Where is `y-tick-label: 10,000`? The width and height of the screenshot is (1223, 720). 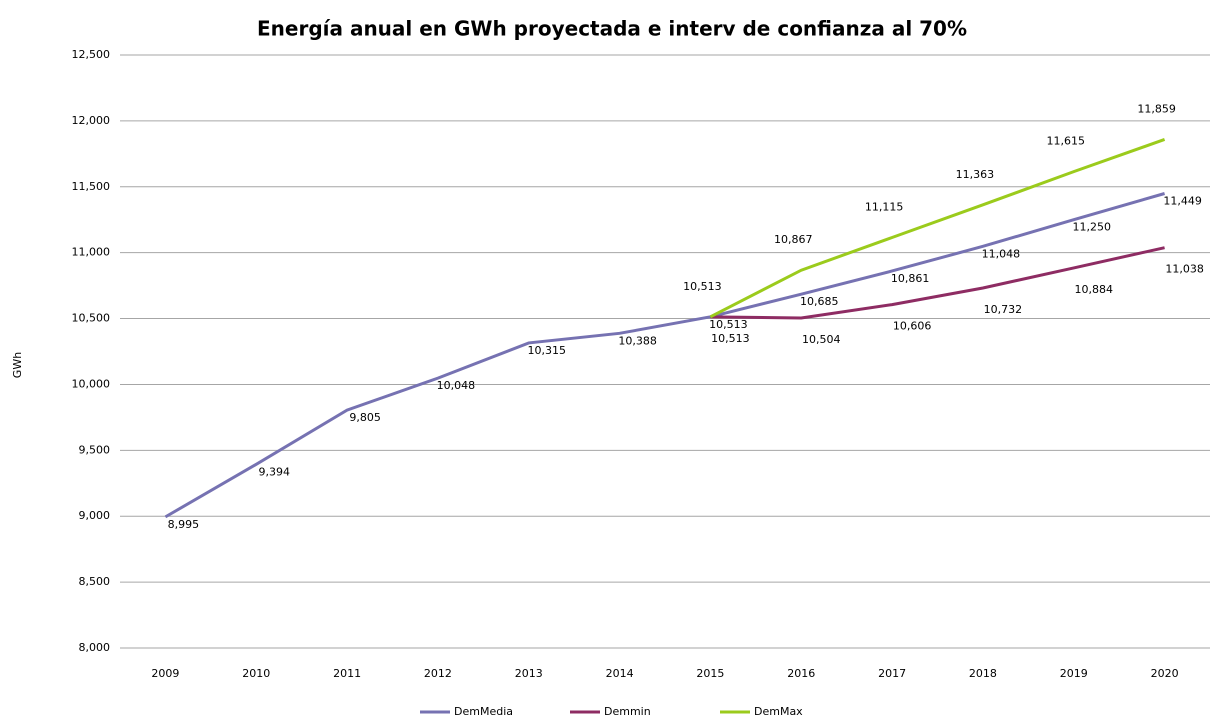
y-tick-label: 10,000 is located at coordinates (91, 383).